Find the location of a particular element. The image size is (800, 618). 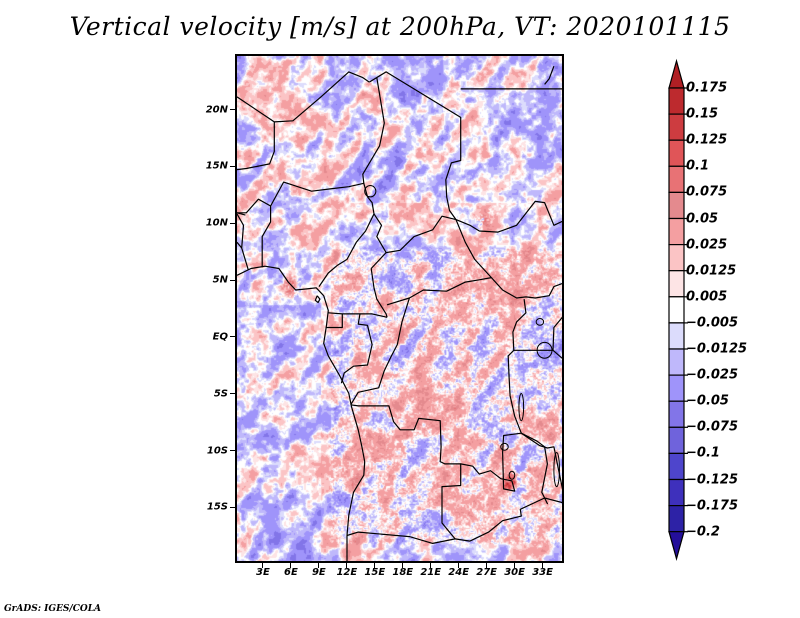

colorbar-label: 0.175 is located at coordinates (707, 88).